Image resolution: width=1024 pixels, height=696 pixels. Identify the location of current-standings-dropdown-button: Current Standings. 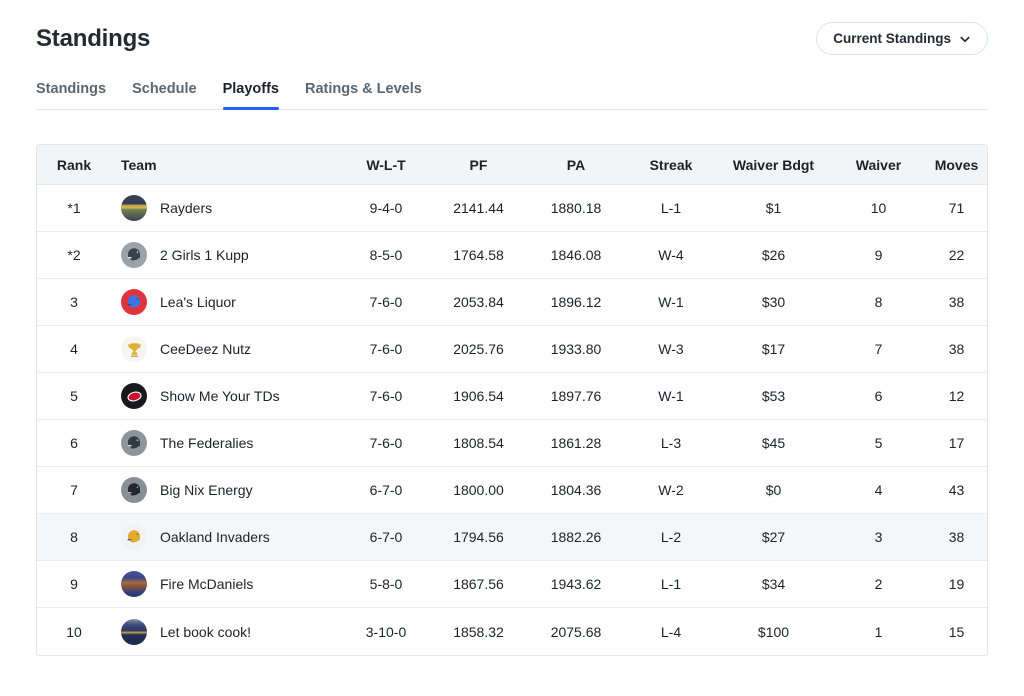
(902, 38).